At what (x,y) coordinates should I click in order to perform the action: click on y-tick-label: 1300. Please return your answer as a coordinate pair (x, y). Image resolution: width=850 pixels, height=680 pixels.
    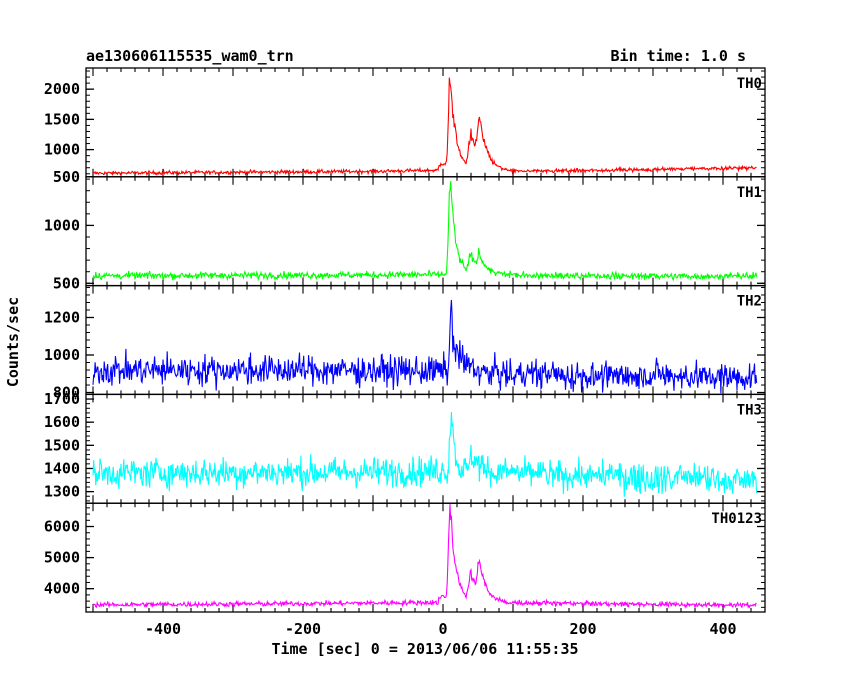
    Looking at the image, I should click on (62, 492).